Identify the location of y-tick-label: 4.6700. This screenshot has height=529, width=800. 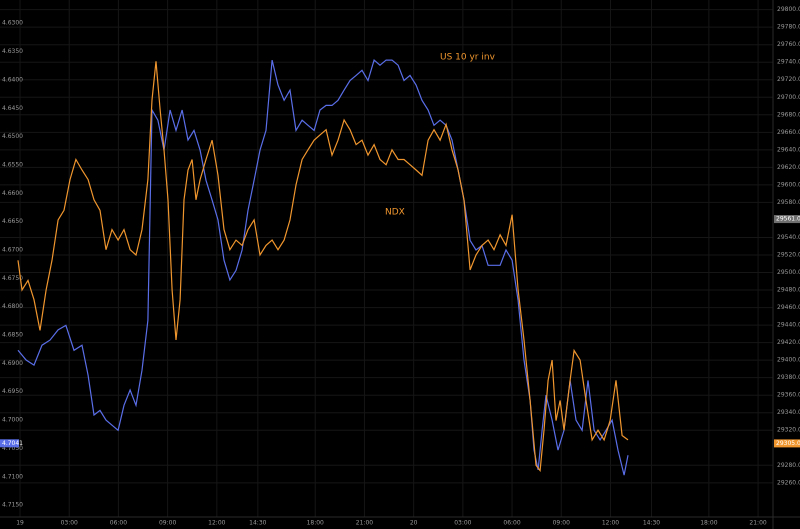
(12, 249).